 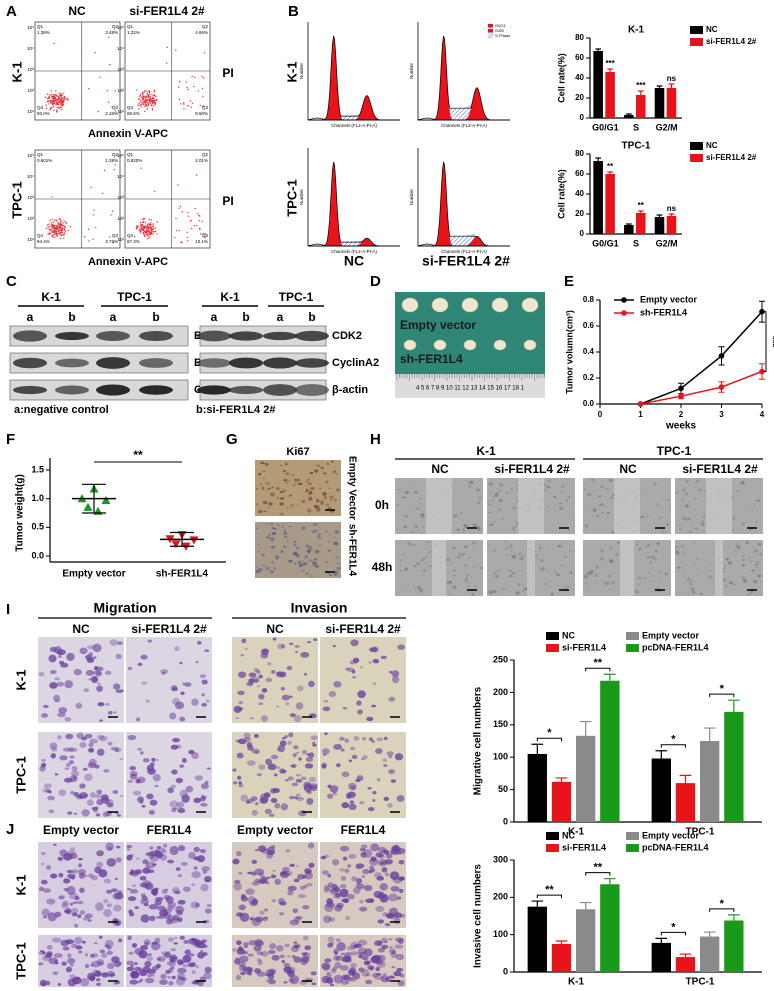 What do you see at coordinates (410, 305) in the screenshot?
I see `tumor` at bounding box center [410, 305].